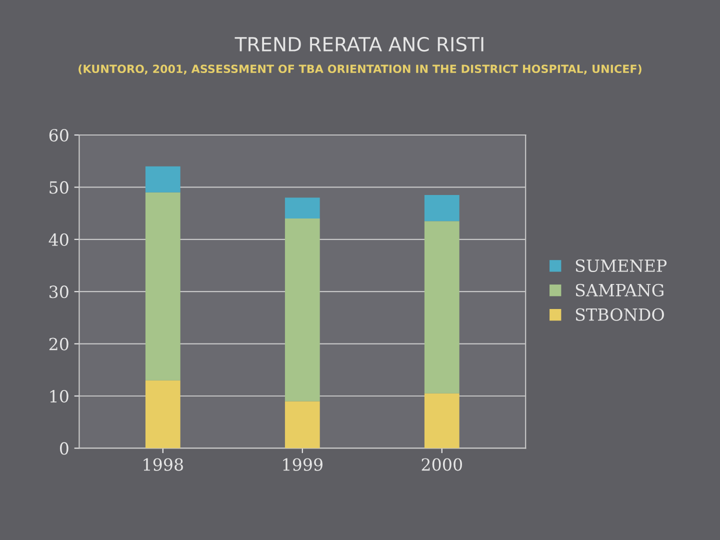 The image size is (720, 540). I want to click on y-tick-label: 40, so click(58, 239).